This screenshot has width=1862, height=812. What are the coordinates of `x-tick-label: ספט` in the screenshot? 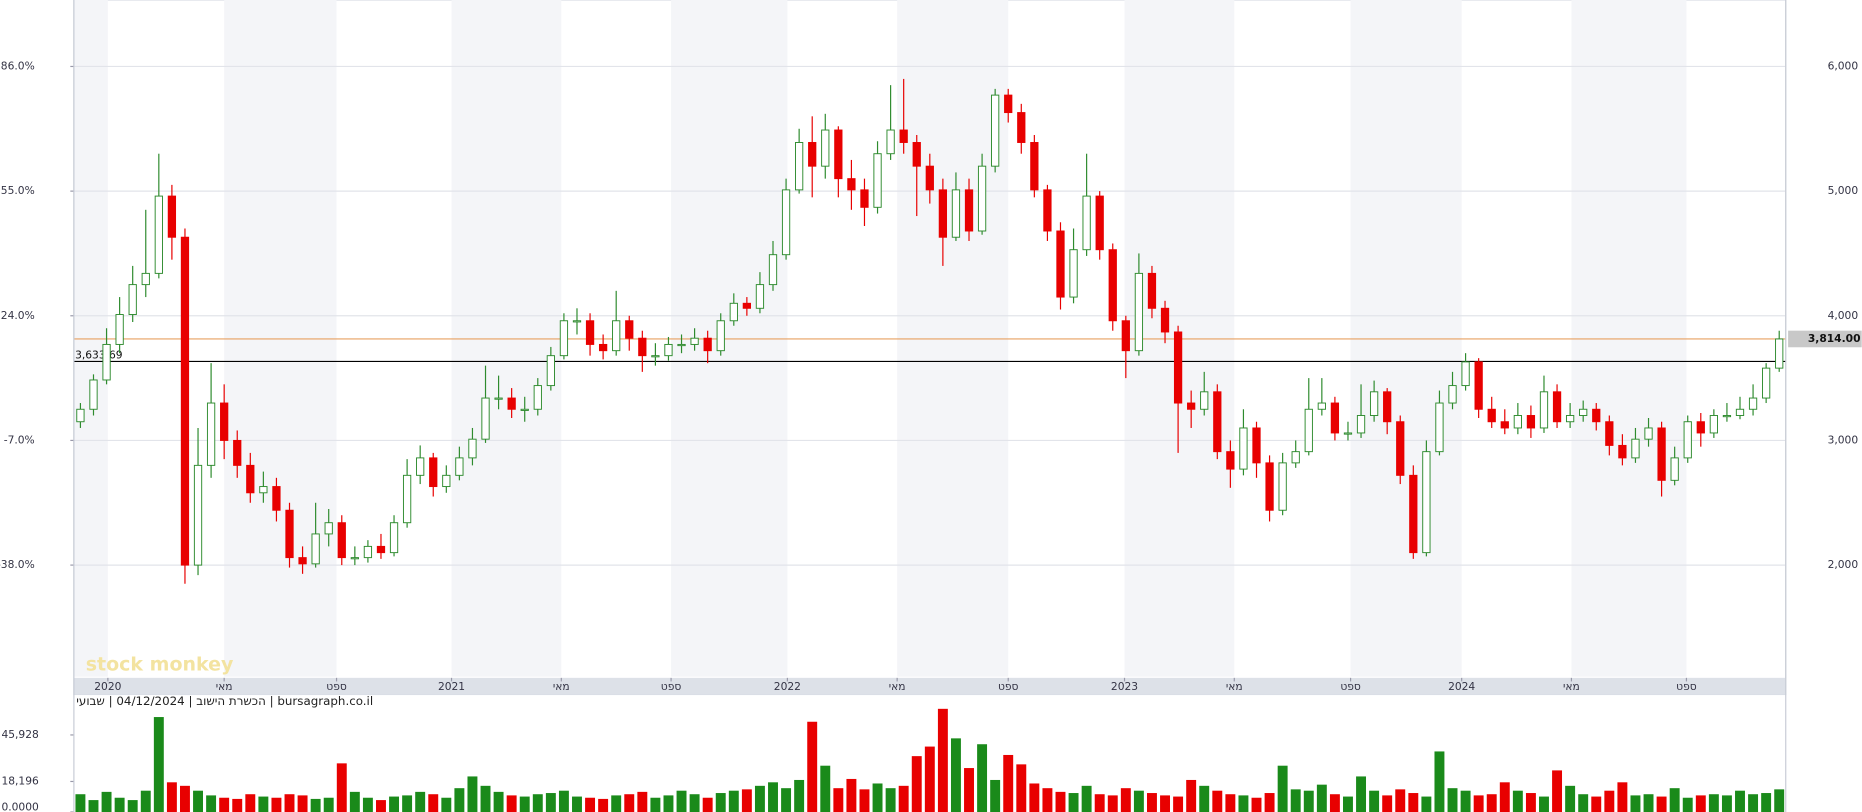 It's located at (671, 686).